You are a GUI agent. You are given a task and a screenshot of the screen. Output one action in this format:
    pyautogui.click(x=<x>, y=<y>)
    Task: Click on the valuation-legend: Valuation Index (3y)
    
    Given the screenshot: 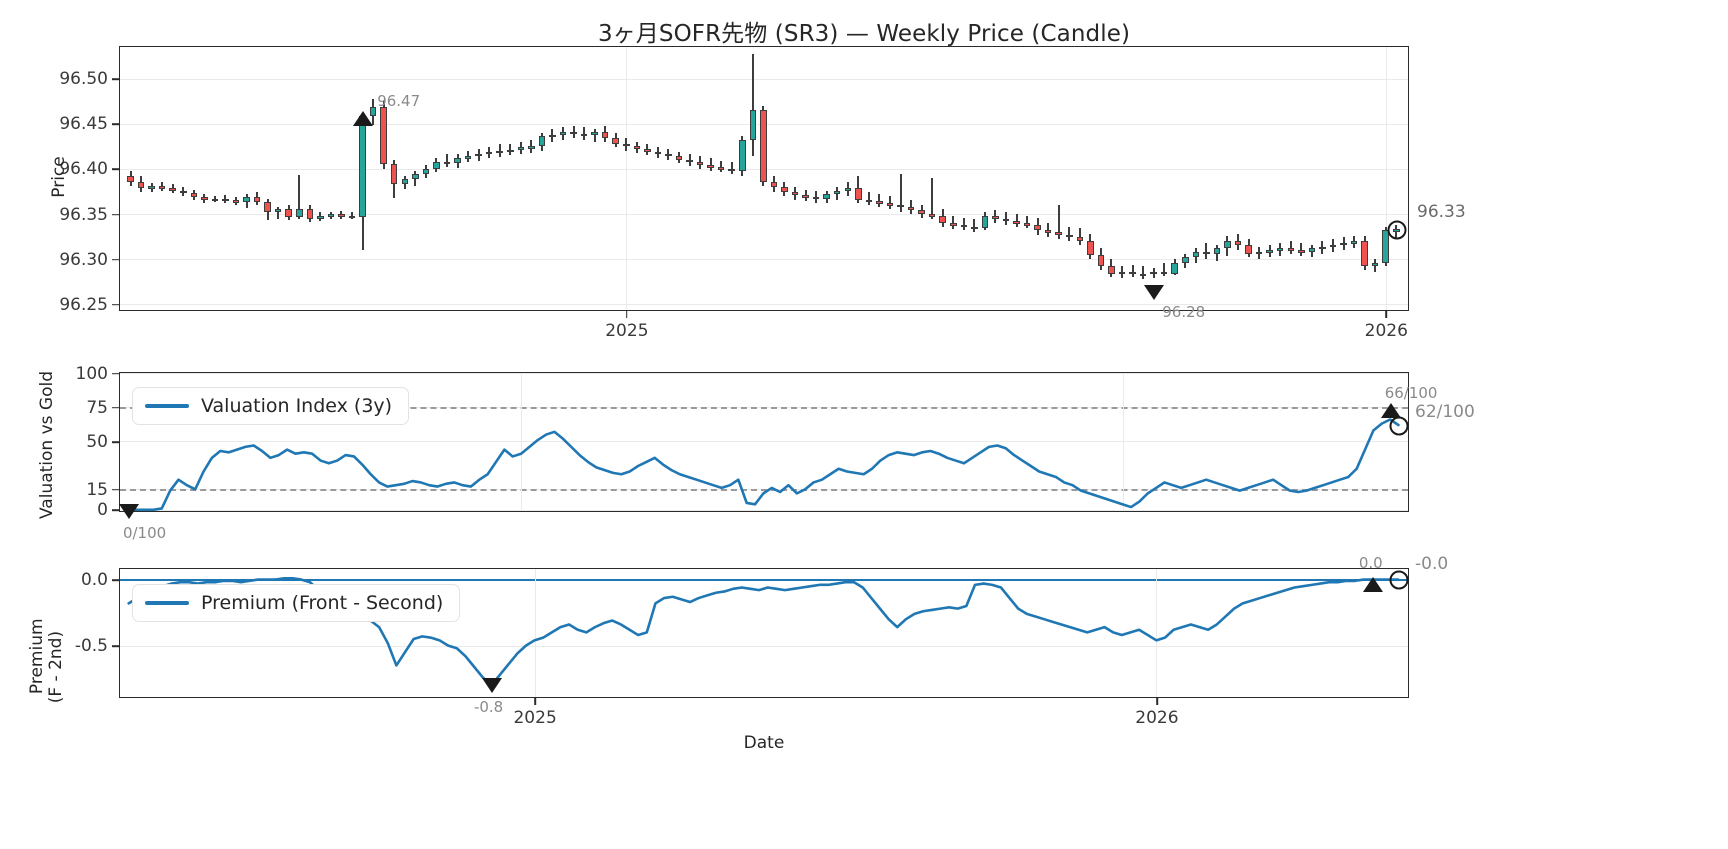 What is the action you would take?
    pyautogui.click(x=271, y=406)
    